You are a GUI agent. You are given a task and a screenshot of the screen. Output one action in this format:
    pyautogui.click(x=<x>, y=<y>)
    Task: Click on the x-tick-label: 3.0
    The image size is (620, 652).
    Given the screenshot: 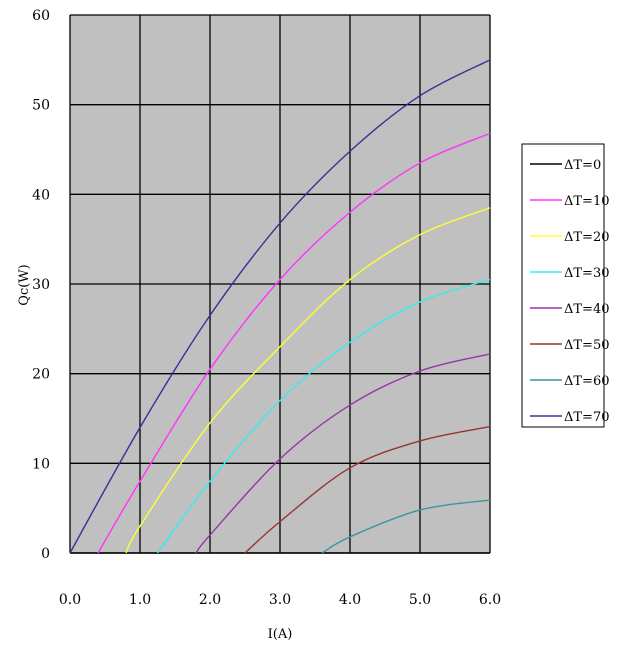 What is the action you would take?
    pyautogui.click(x=280, y=600)
    